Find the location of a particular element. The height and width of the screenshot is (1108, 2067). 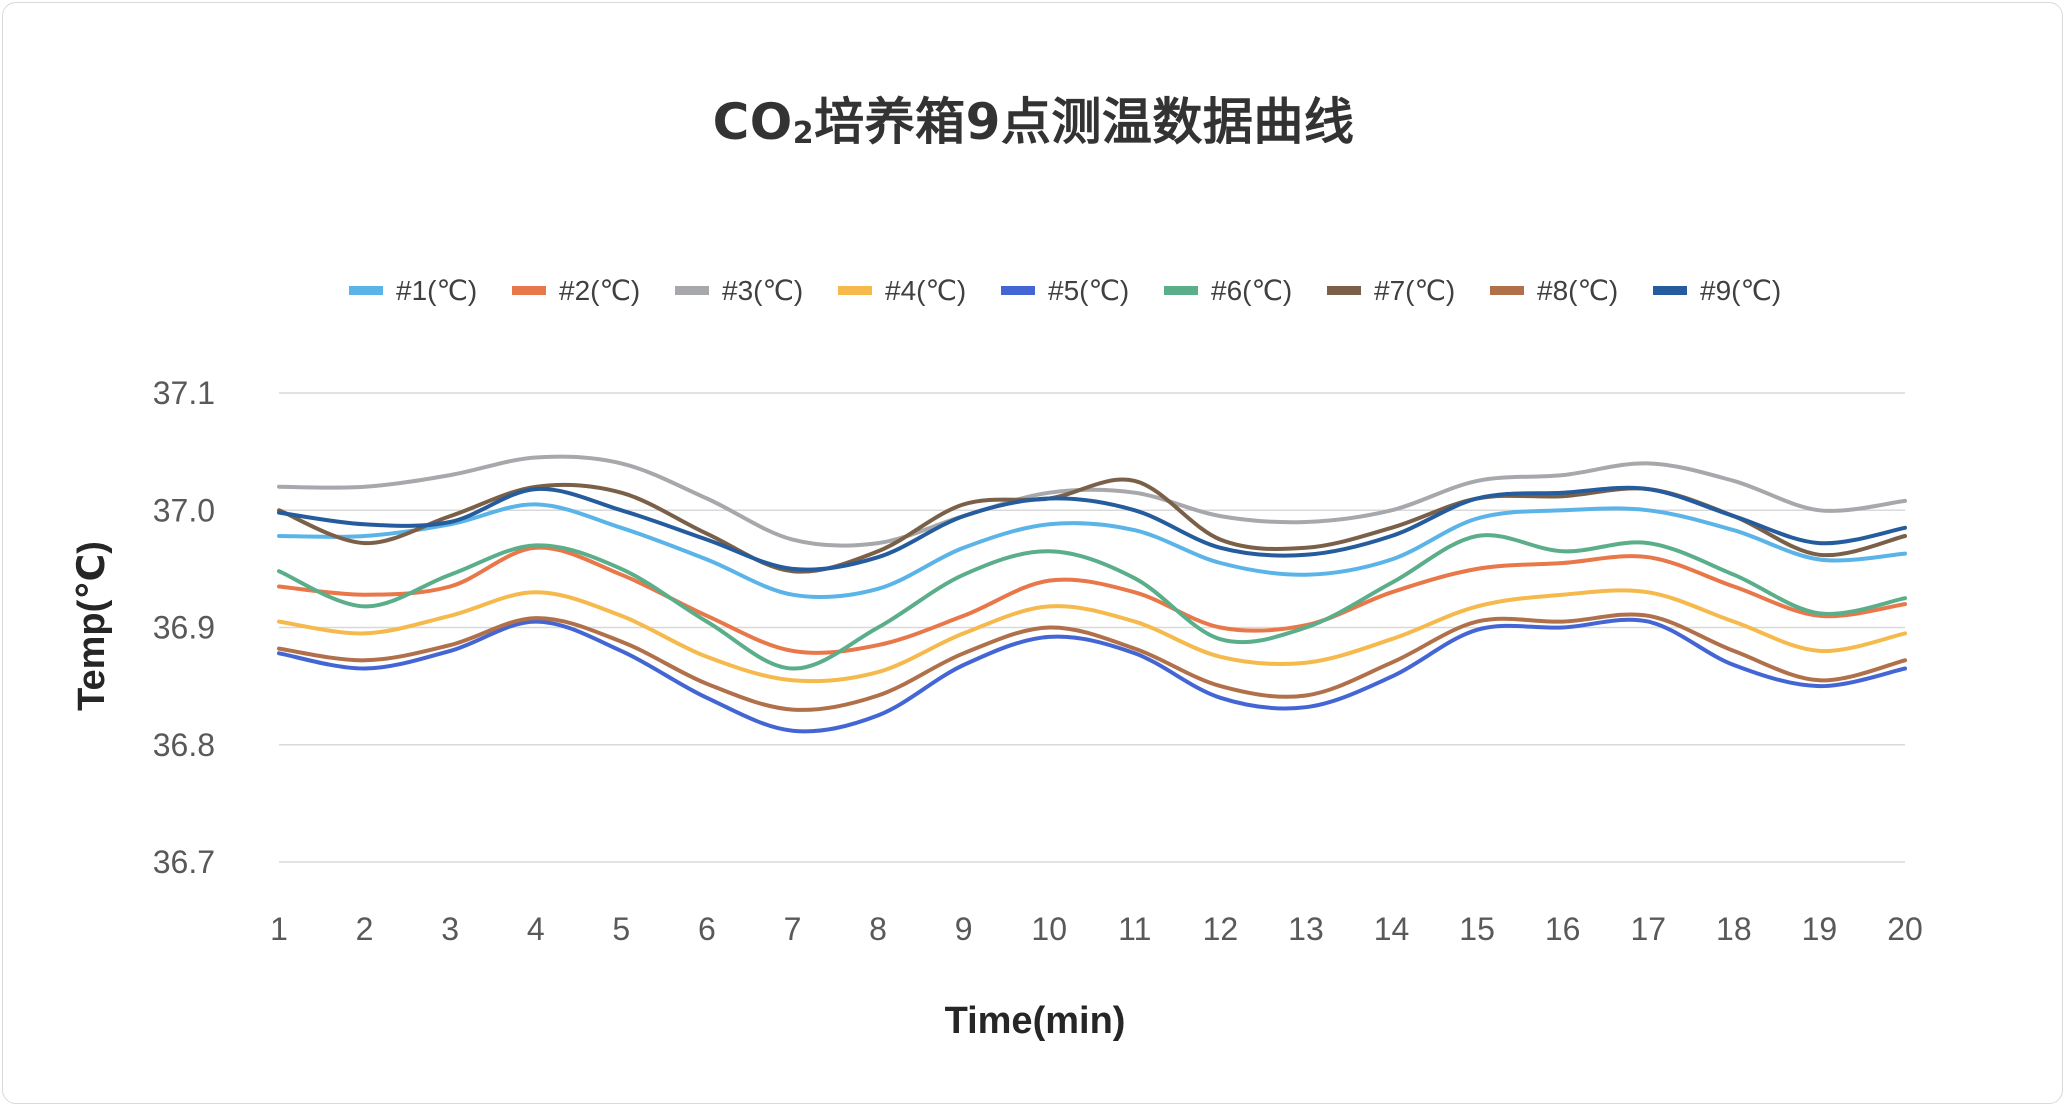

legend-label: #9(℃) is located at coordinates (1740, 290).